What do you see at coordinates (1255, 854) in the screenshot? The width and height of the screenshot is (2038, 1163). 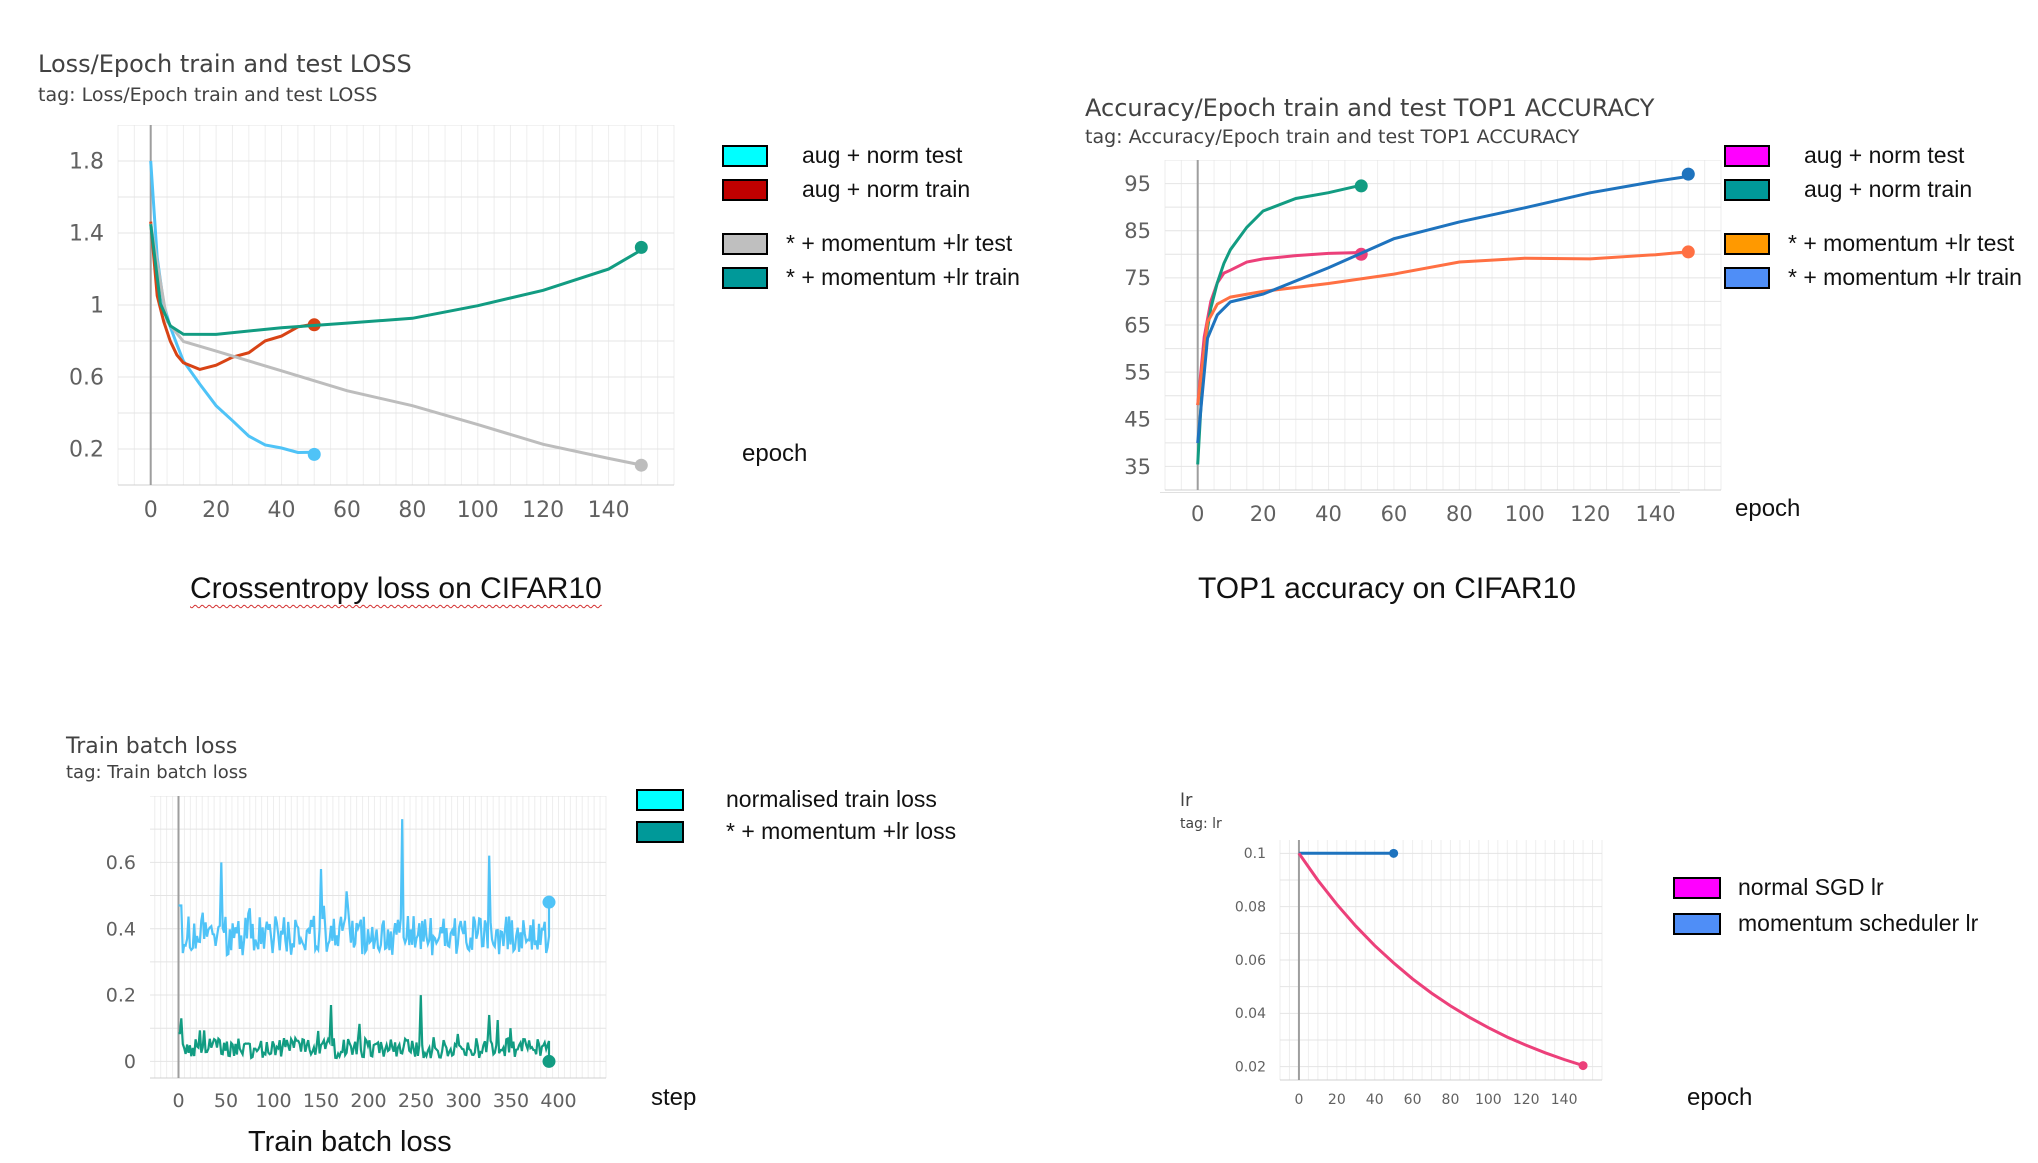 I see `y-tick-label: 0.1` at bounding box center [1255, 854].